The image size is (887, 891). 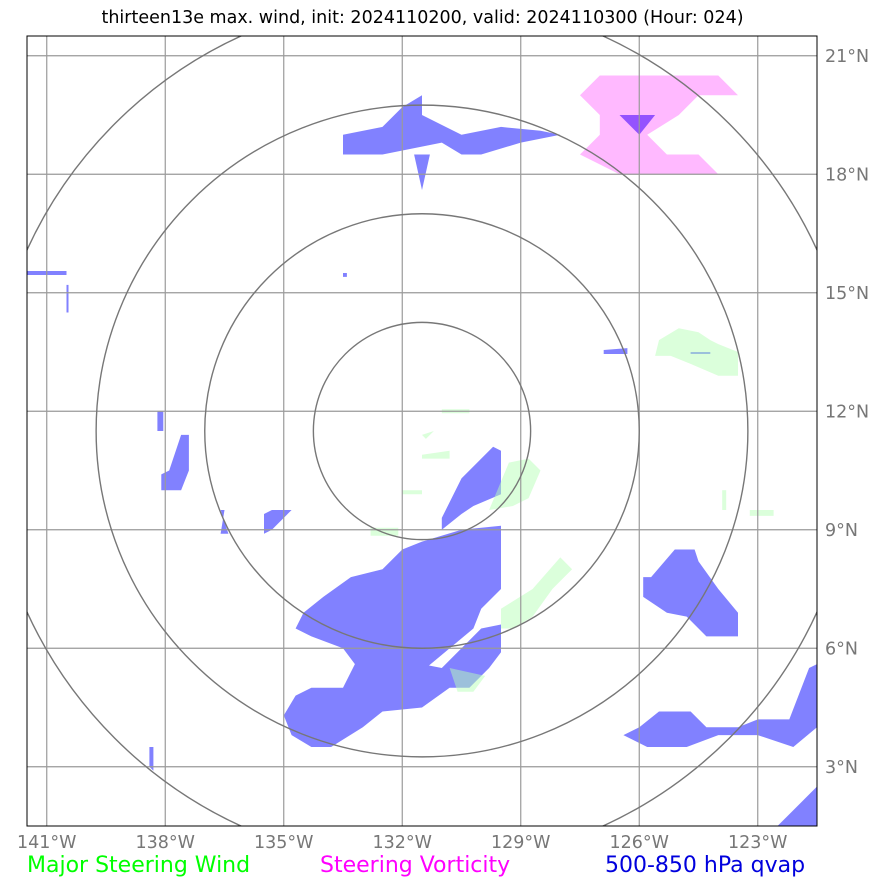 I want to click on tick-label-lat-2: 9°N, so click(x=841, y=531).